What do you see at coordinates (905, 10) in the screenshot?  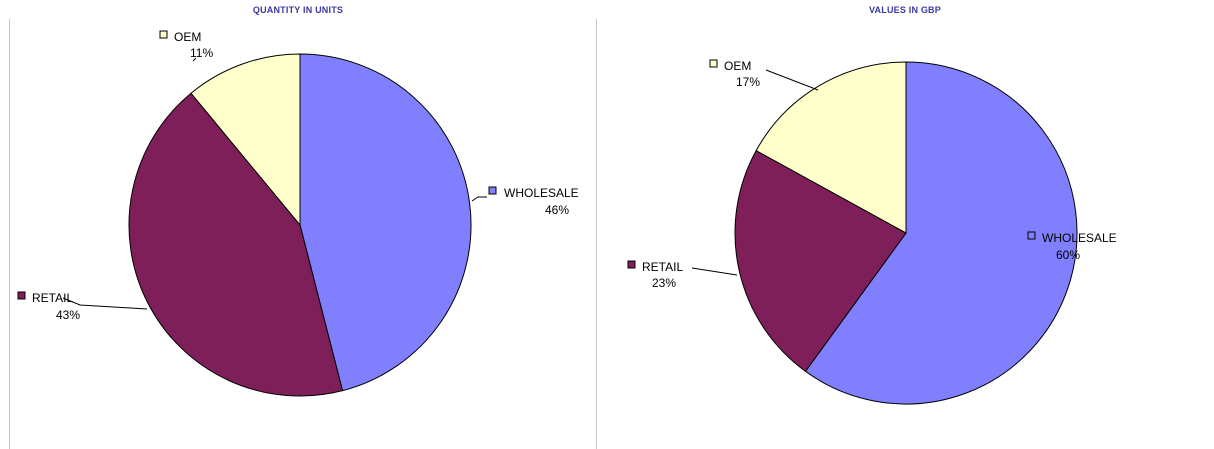 I see `chart-values-title: VALUES IN GBP` at bounding box center [905, 10].